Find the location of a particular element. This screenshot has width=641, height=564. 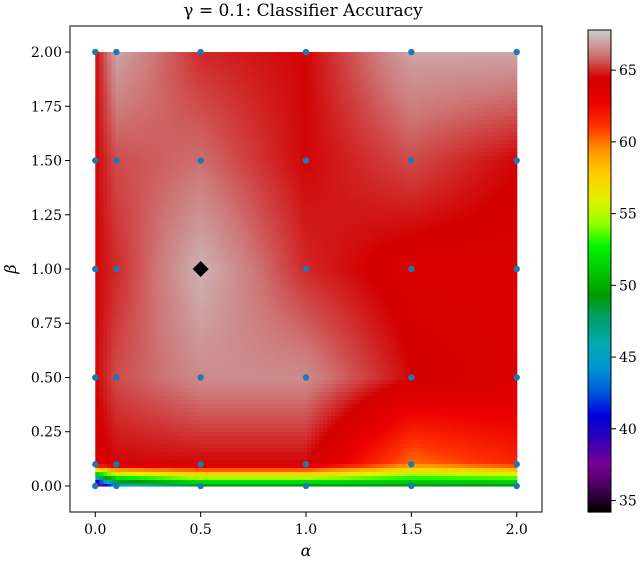

y-tick-label: 1.75 is located at coordinates (46, 107).